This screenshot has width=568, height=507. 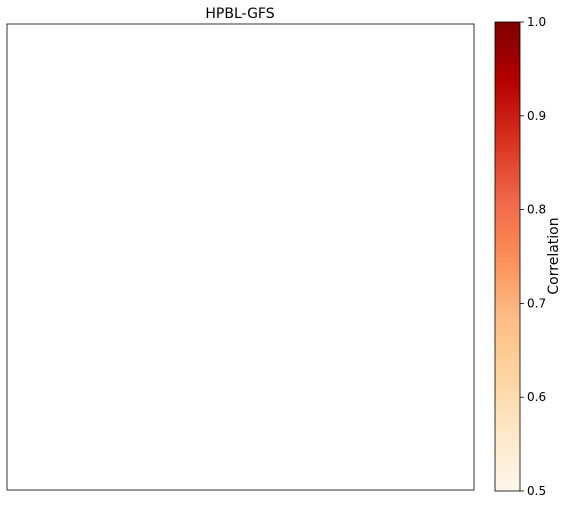 I want to click on colorbar-tick-label: 0.5, so click(x=536, y=491).